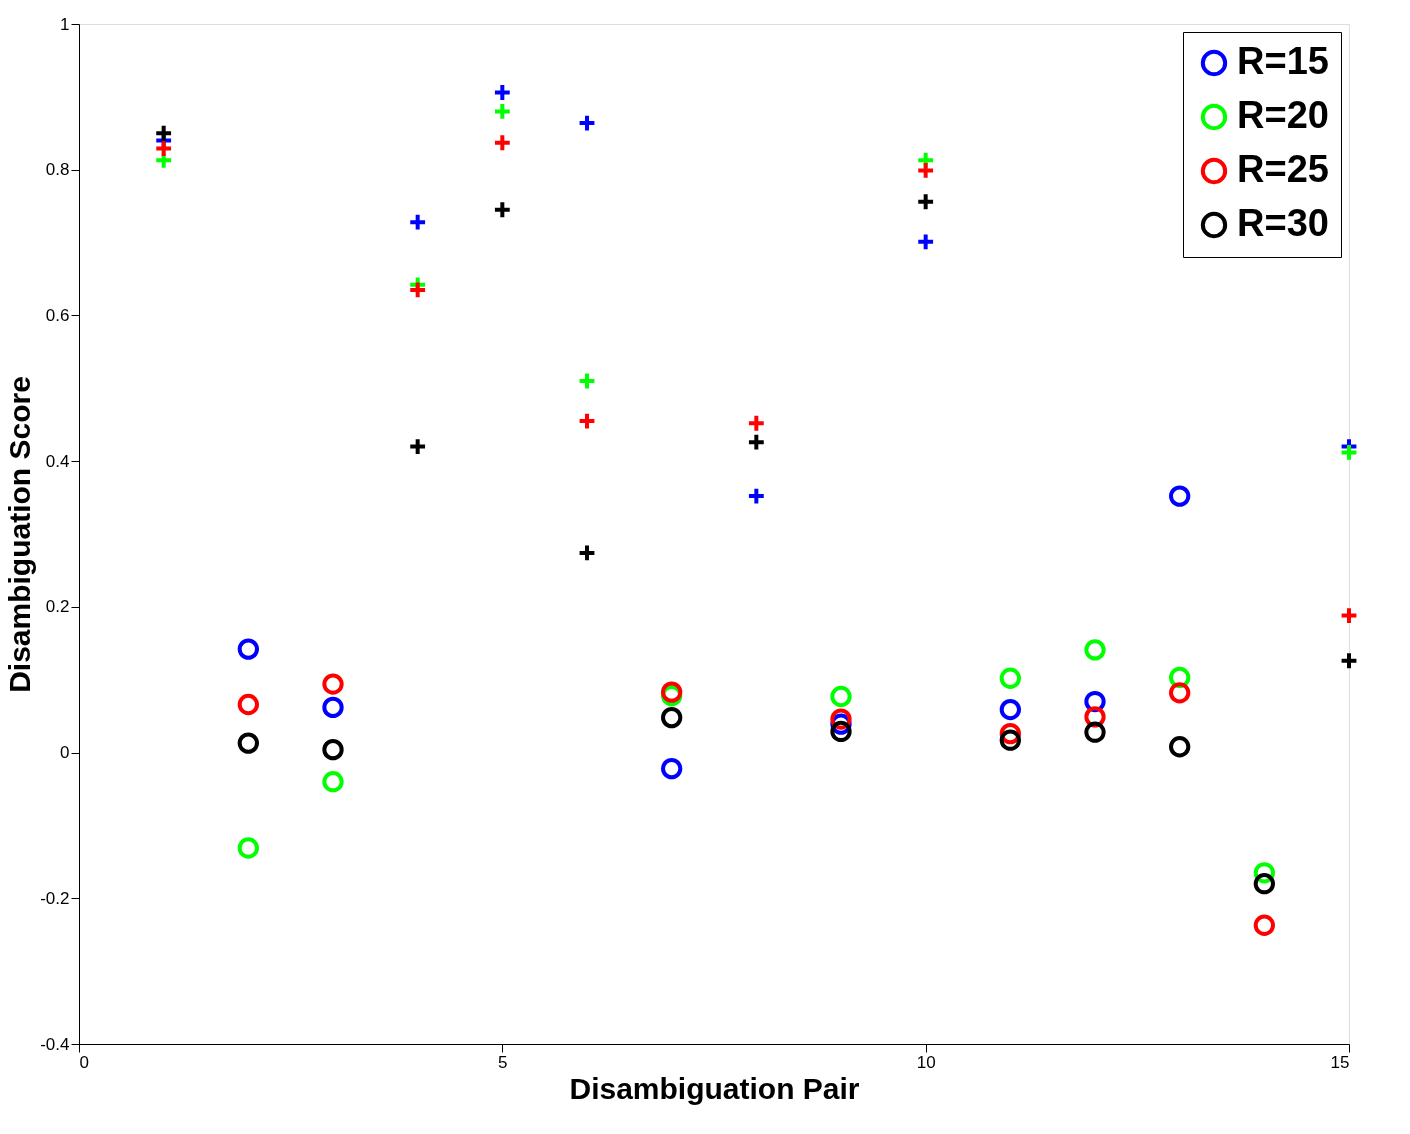  What do you see at coordinates (1340, 1062) in the screenshot?
I see `x-tick-label: 15` at bounding box center [1340, 1062].